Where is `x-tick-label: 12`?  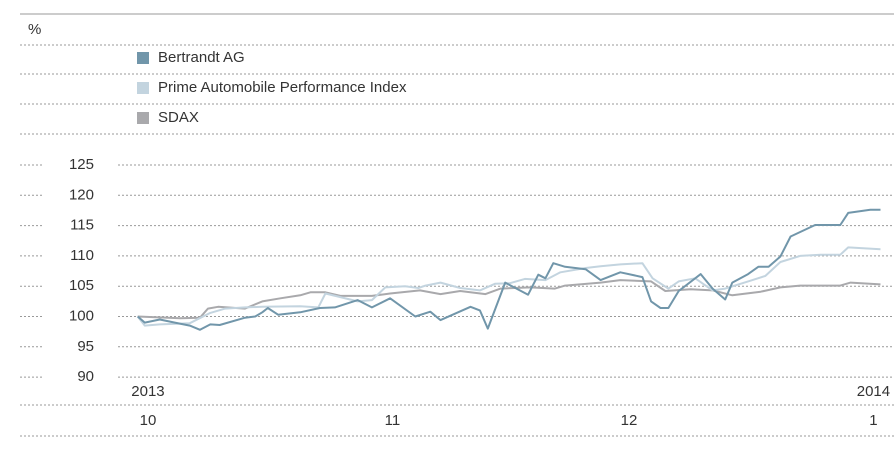
x-tick-label: 12 is located at coordinates (629, 420).